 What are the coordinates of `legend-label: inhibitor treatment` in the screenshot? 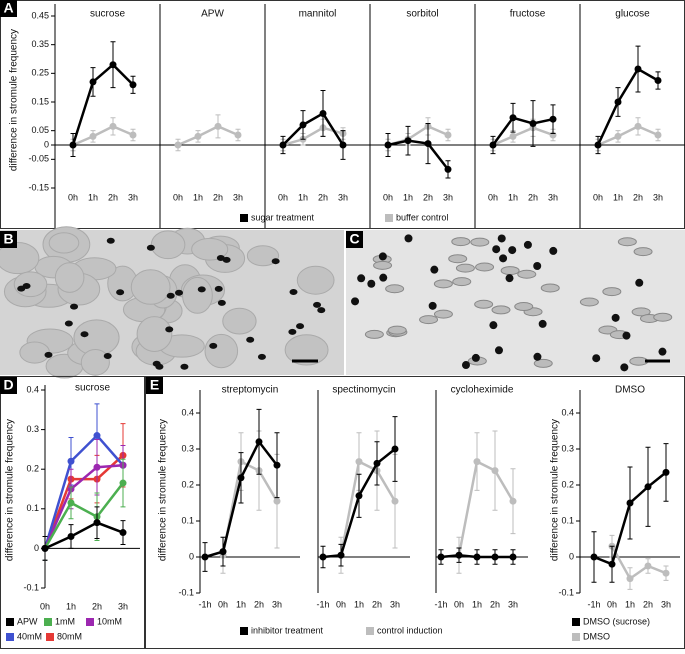 It's located at (287, 630).